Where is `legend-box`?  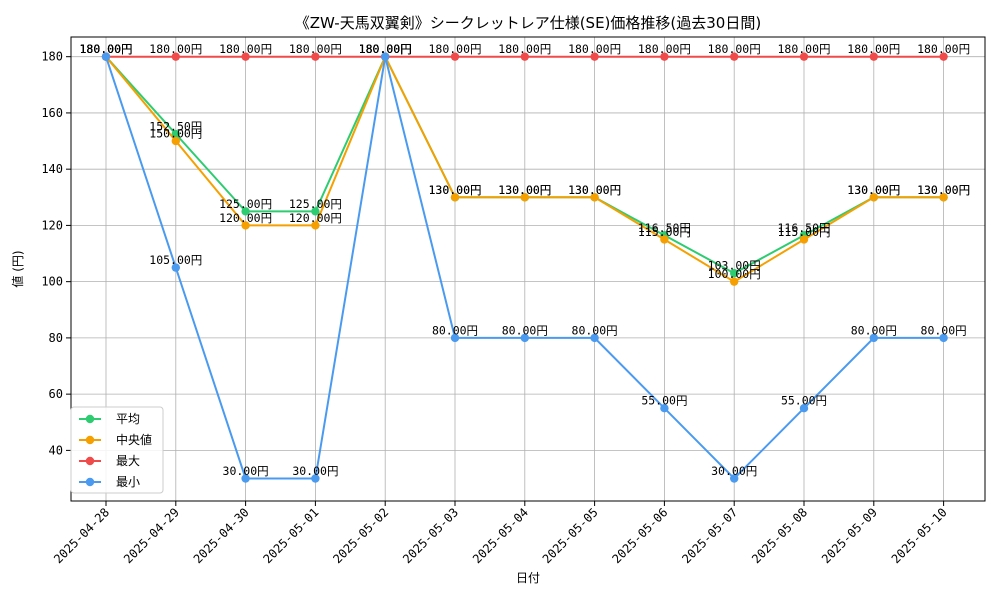
legend-box is located at coordinates (117, 450).